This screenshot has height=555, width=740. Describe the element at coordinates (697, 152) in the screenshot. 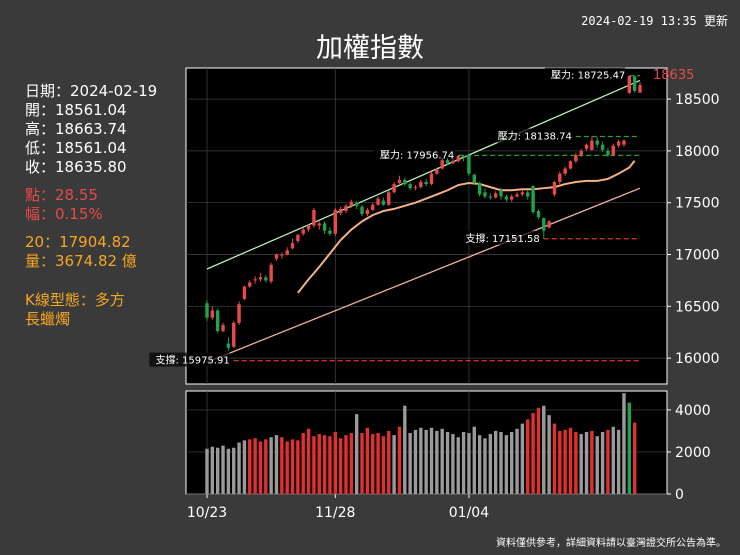

I see `y-tick-label: 18000` at that location.